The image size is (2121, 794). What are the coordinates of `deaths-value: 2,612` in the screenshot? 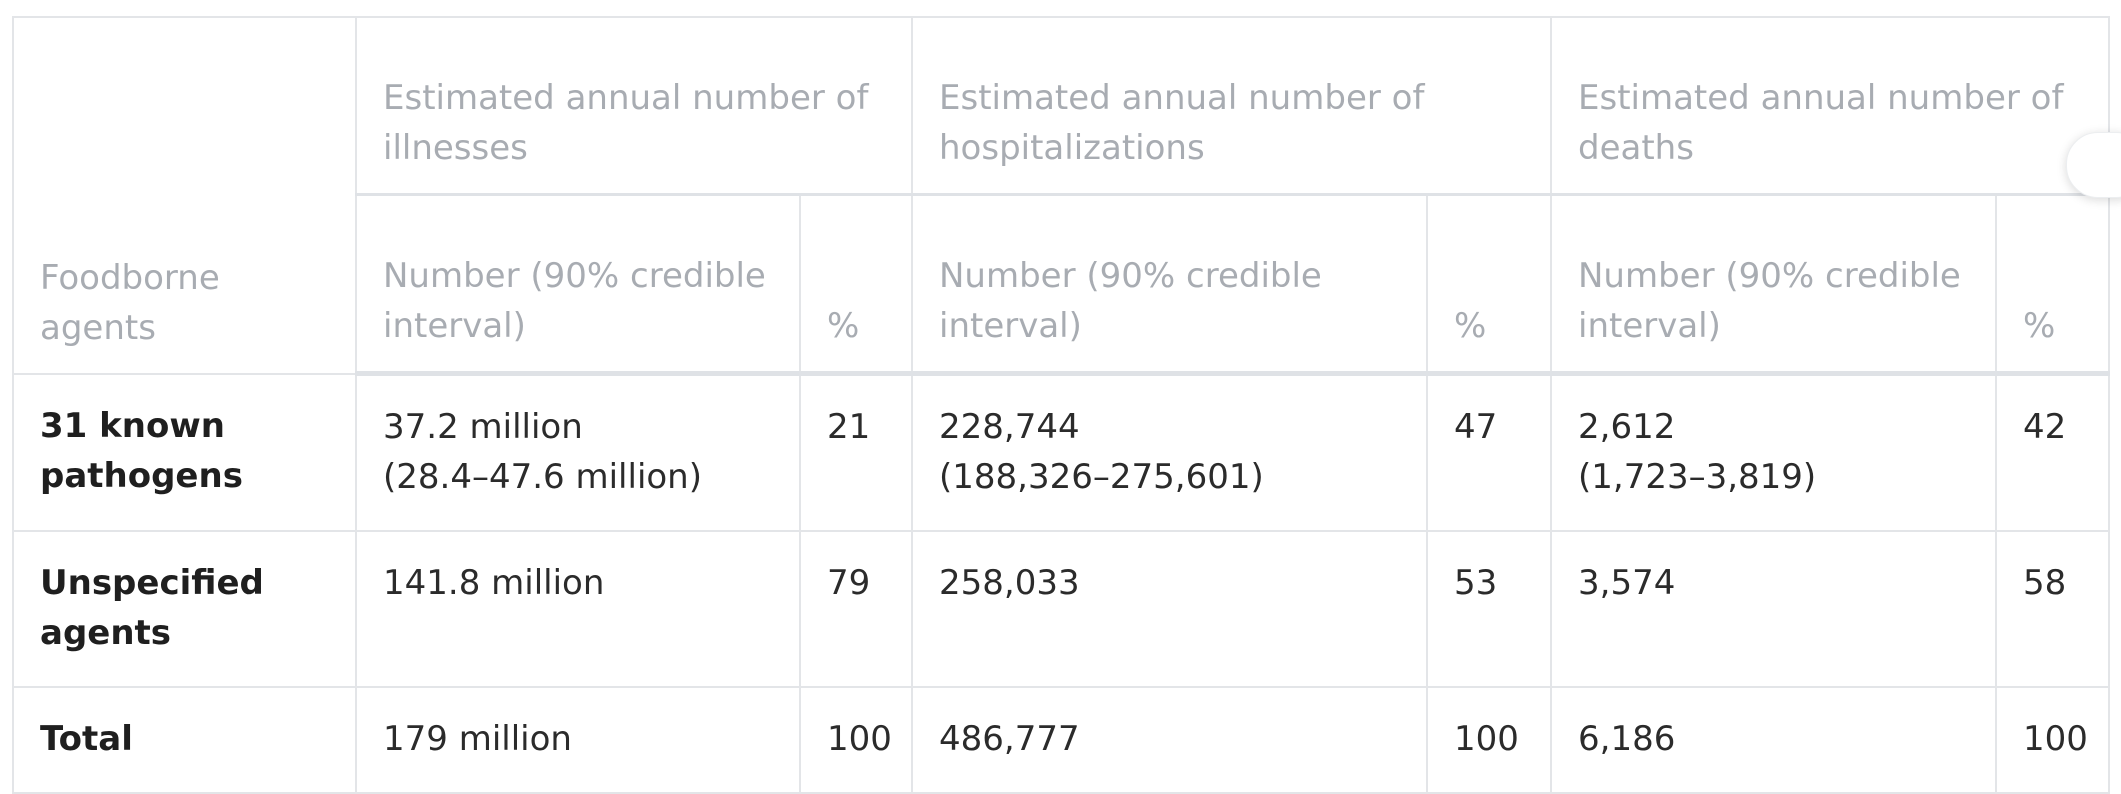 It's located at (1627, 427).